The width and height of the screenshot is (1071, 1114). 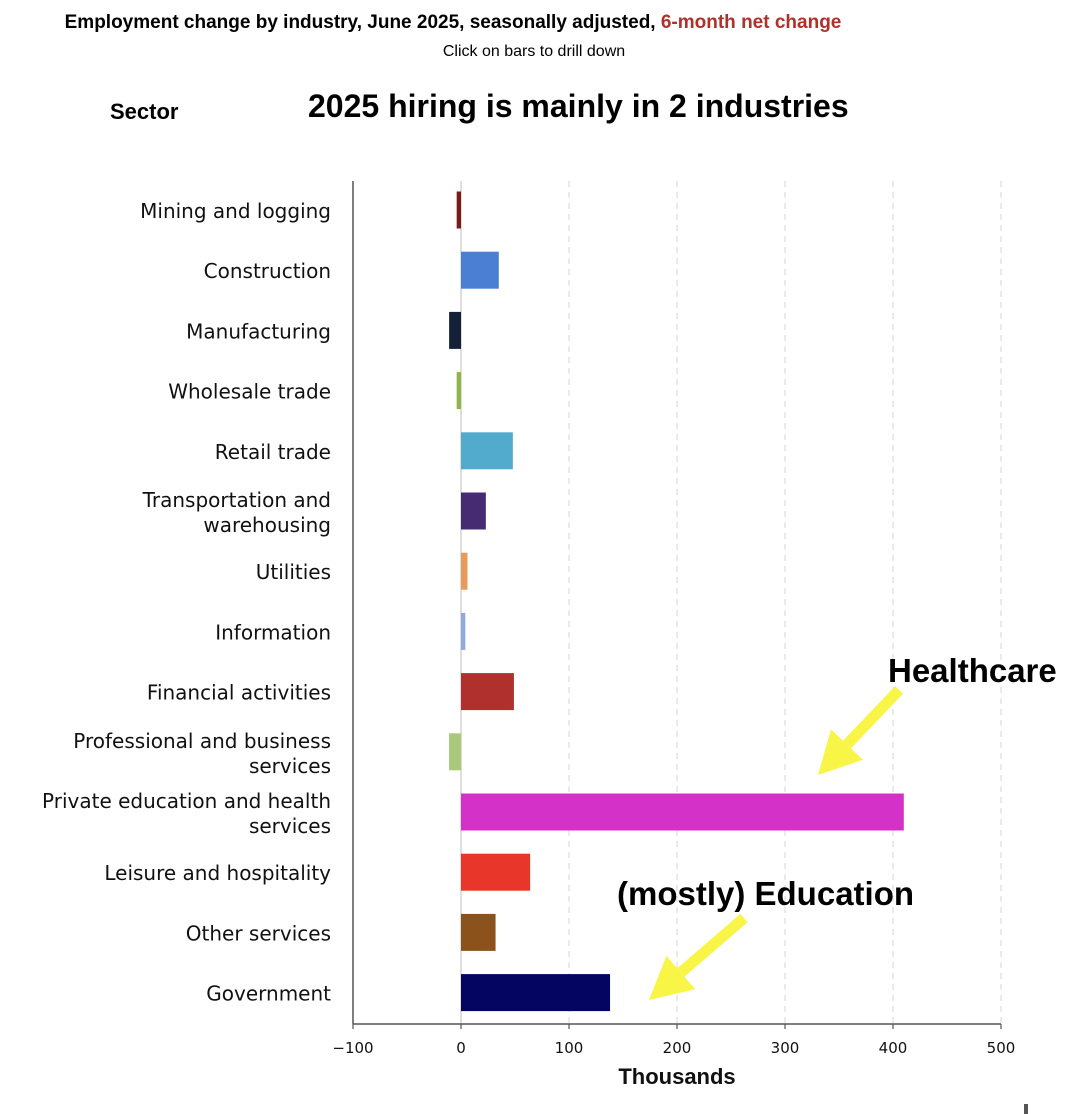 What do you see at coordinates (273, 452) in the screenshot?
I see `category-label: Retail trade` at bounding box center [273, 452].